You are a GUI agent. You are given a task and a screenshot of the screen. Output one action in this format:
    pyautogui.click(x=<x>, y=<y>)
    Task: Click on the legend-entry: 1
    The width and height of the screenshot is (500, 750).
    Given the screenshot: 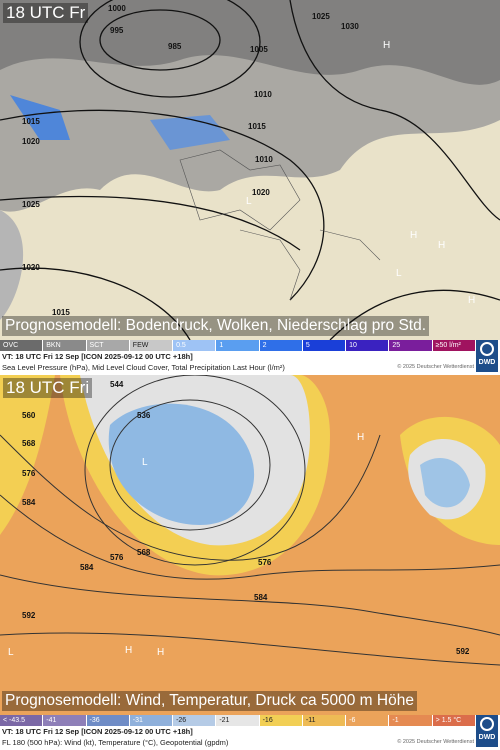 What is the action you would take?
    pyautogui.click(x=238, y=345)
    